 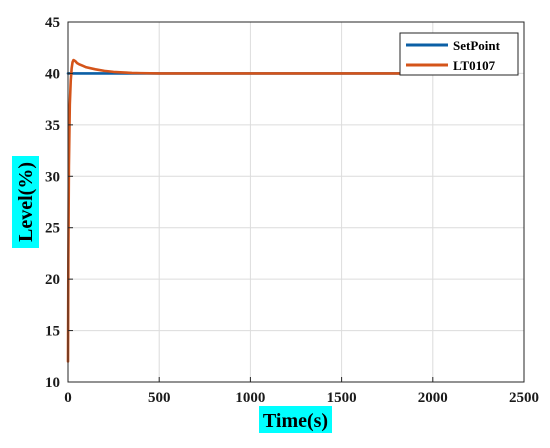 What do you see at coordinates (52, 23) in the screenshot?
I see `y-tick-label: 45` at bounding box center [52, 23].